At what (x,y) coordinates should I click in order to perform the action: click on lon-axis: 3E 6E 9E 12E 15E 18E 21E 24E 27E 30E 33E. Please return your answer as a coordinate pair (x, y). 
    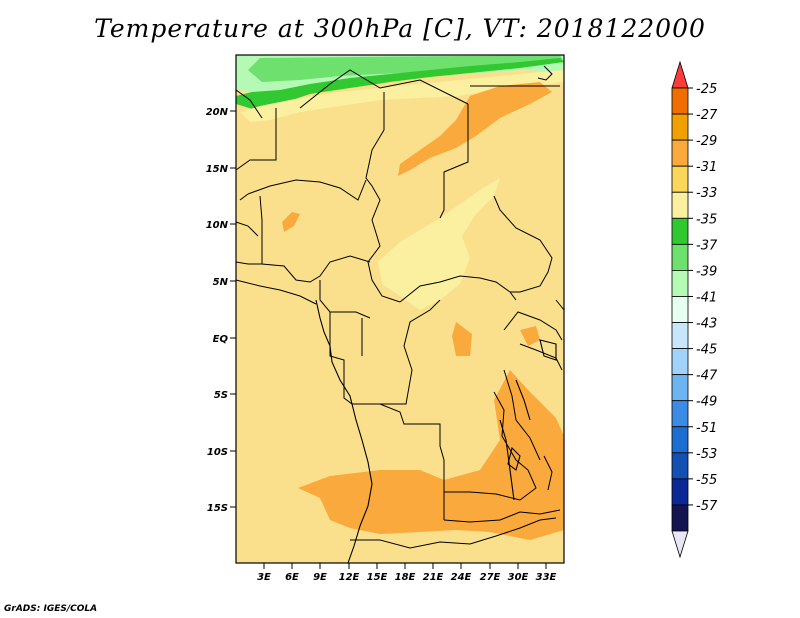
    Looking at the image, I should click on (407, 573).